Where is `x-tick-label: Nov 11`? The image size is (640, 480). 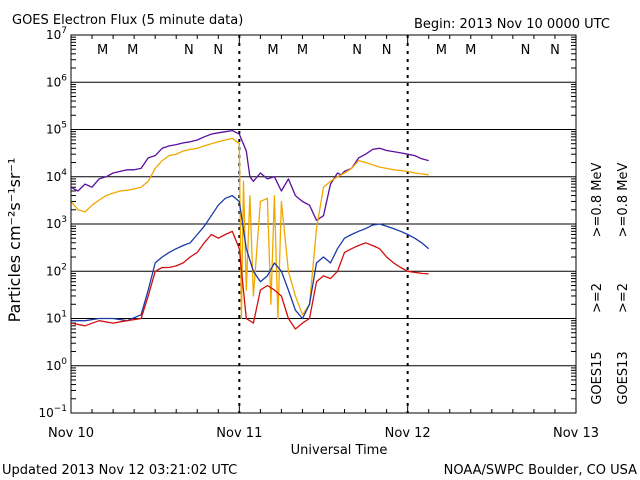
x-tick-label: Nov 11 is located at coordinates (239, 433).